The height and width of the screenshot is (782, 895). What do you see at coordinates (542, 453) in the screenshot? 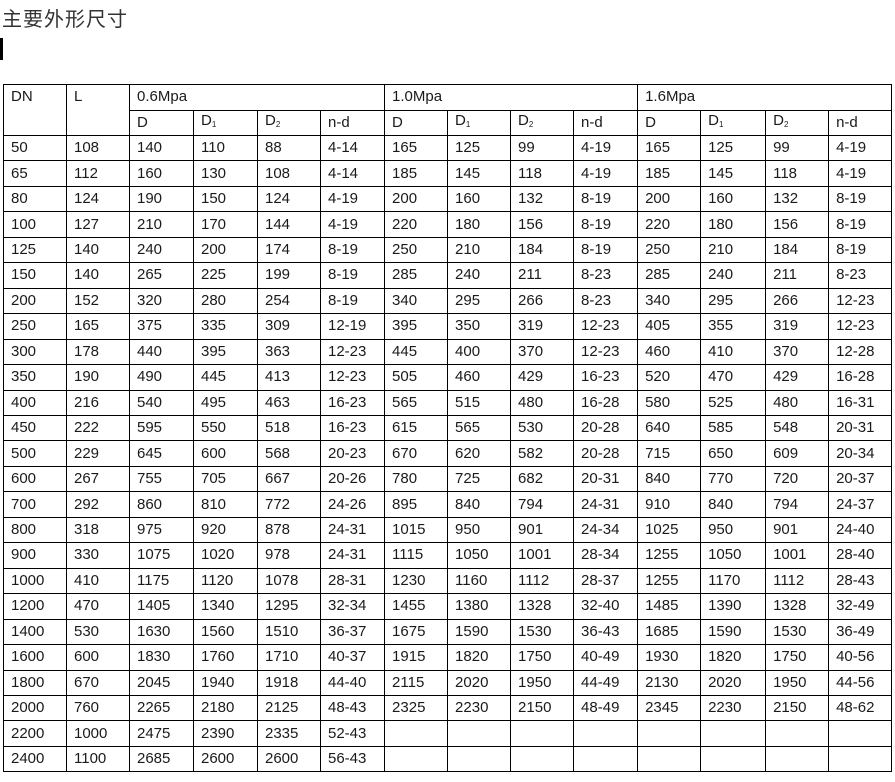
I see `table-cell: 582` at bounding box center [542, 453].